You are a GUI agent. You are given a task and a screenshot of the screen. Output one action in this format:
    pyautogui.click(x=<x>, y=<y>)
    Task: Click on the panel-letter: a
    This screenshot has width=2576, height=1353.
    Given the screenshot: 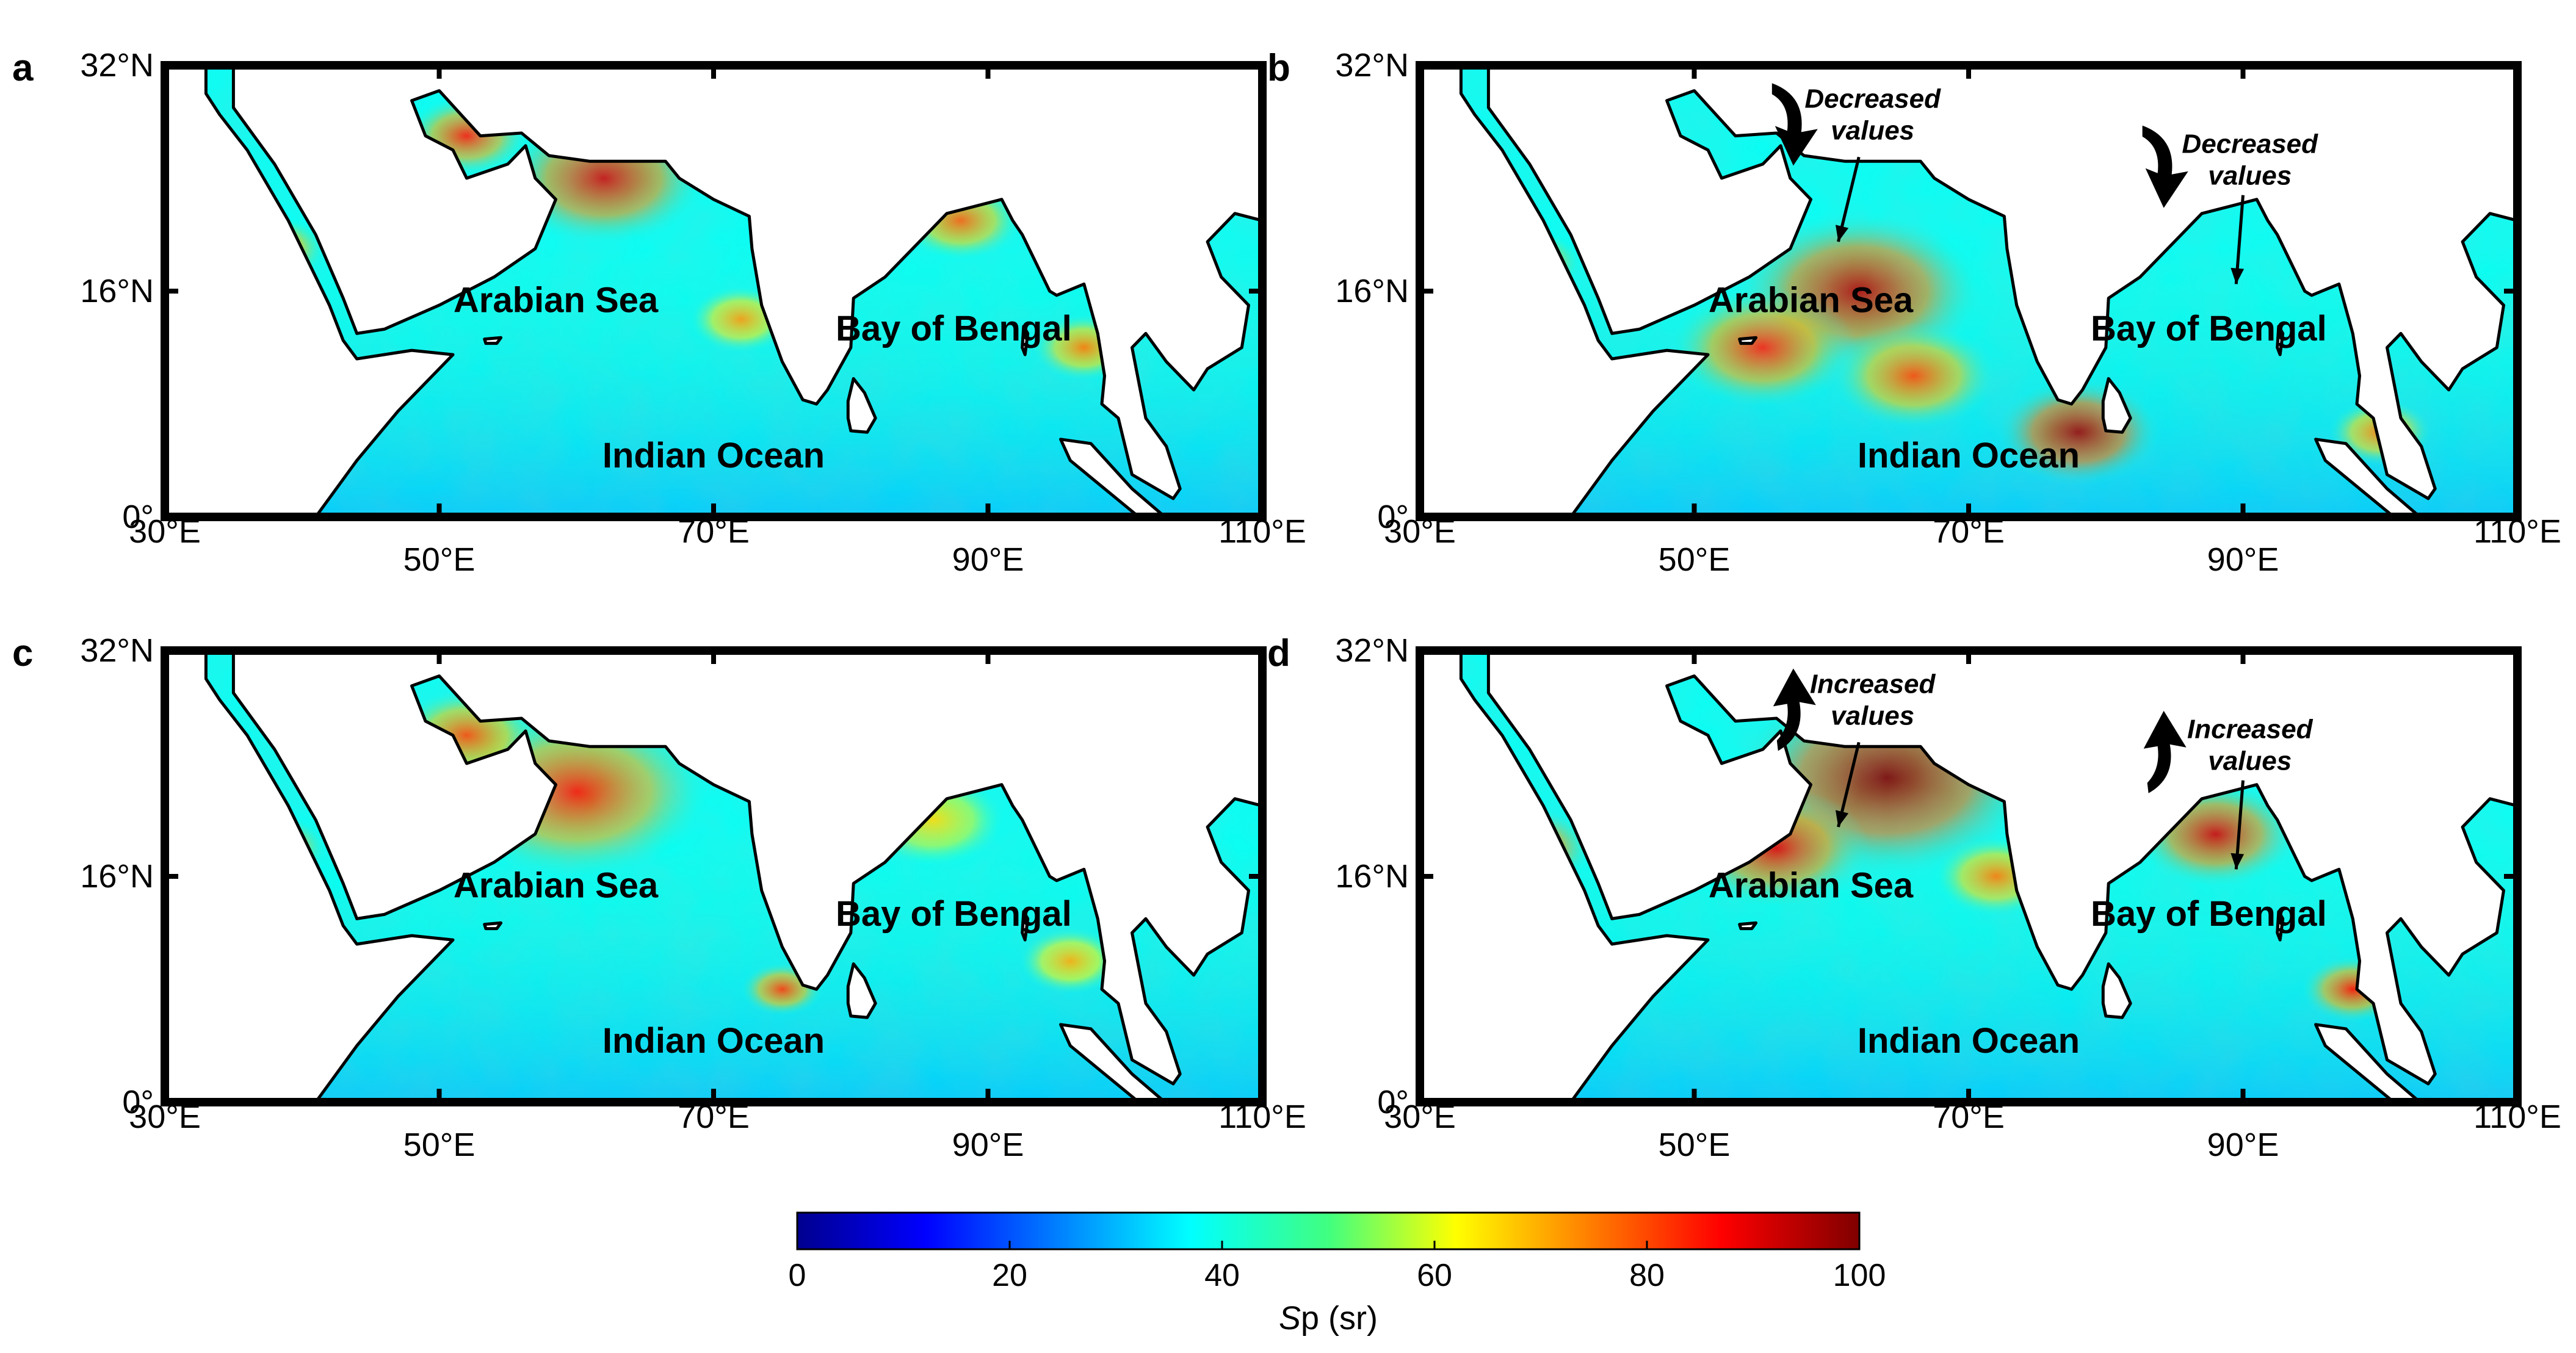 What is the action you would take?
    pyautogui.click(x=23, y=68)
    